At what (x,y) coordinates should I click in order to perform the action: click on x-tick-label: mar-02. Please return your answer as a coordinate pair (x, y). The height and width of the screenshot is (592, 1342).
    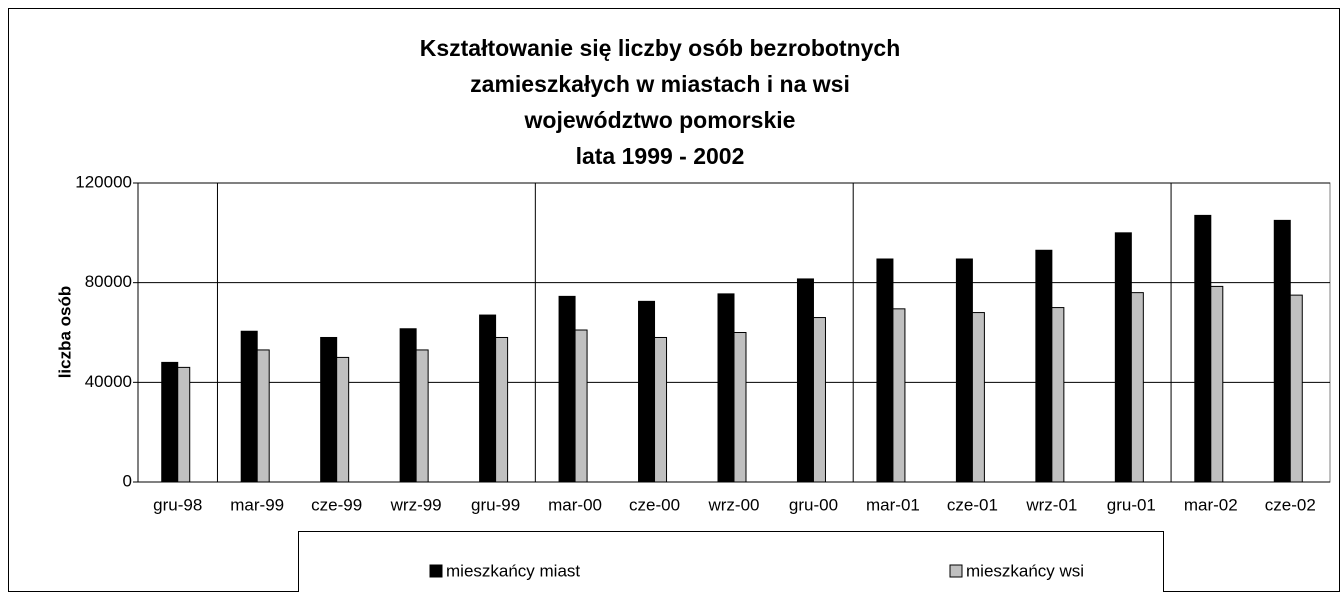
    Looking at the image, I should click on (1211, 504).